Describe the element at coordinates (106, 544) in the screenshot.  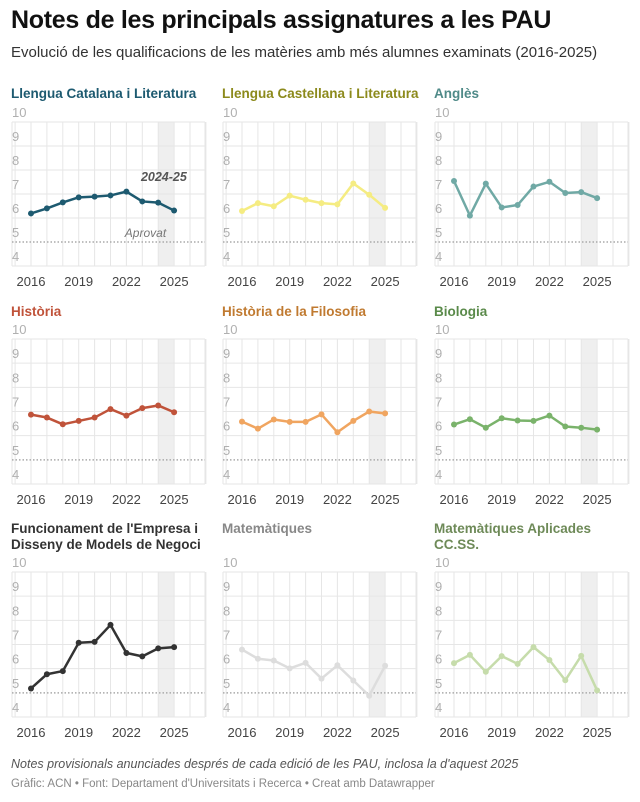
I see `panel-title: Disseny de Models de Negoci` at that location.